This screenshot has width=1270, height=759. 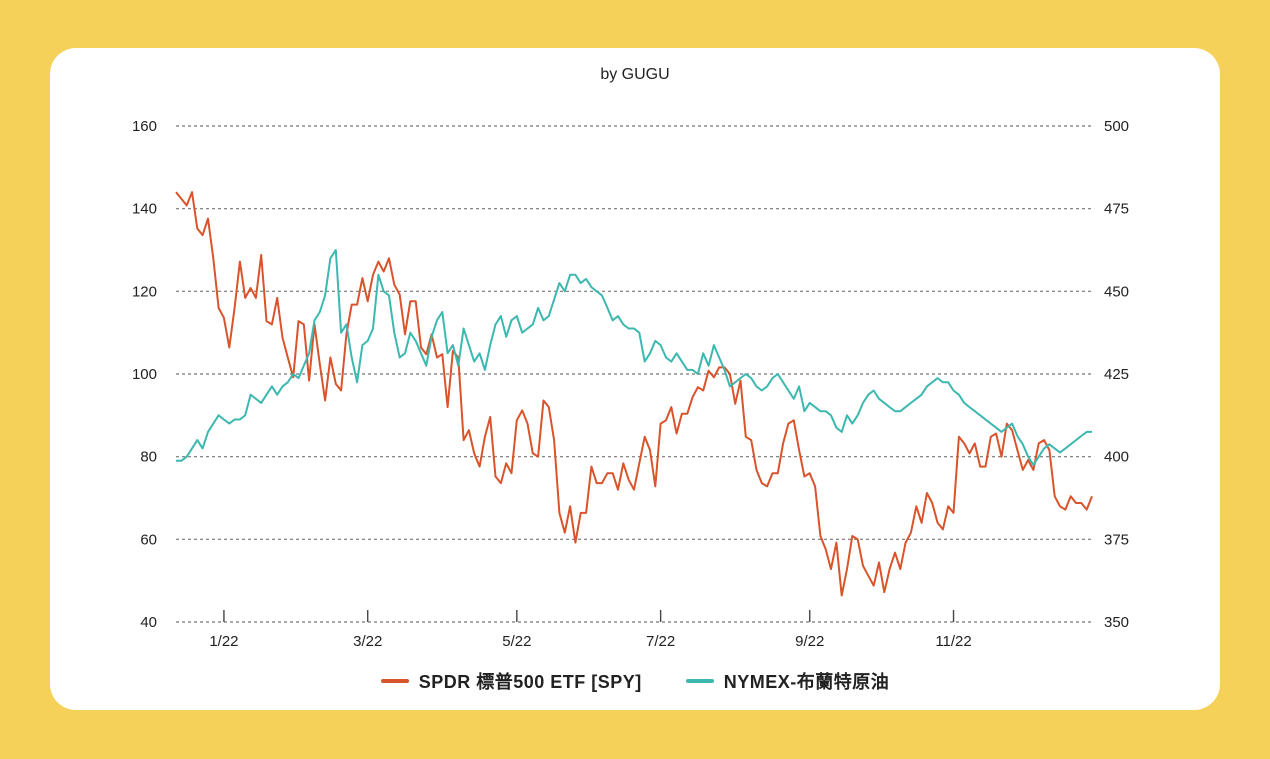 What do you see at coordinates (367, 641) in the screenshot?
I see `x-tick-label: 3/22` at bounding box center [367, 641].